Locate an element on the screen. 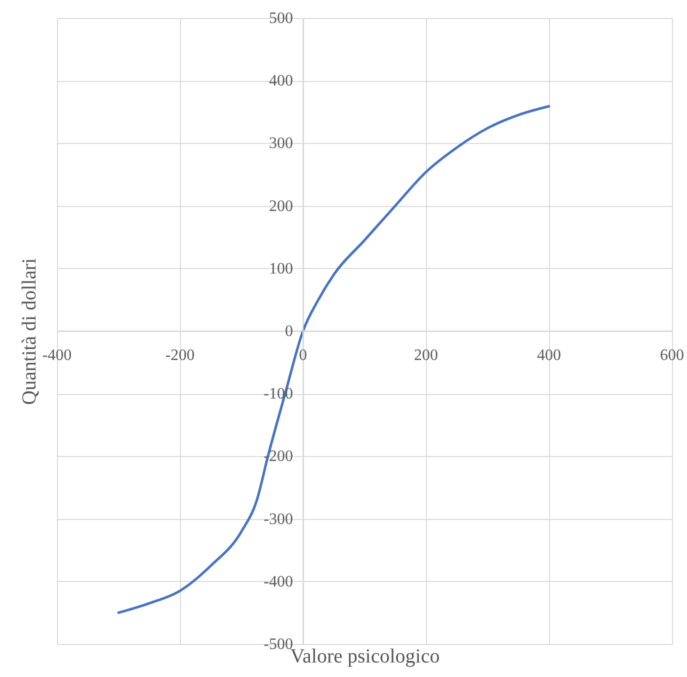 This screenshot has width=687, height=677. y-axis-title: Quantità di dollari is located at coordinates (29, 331).